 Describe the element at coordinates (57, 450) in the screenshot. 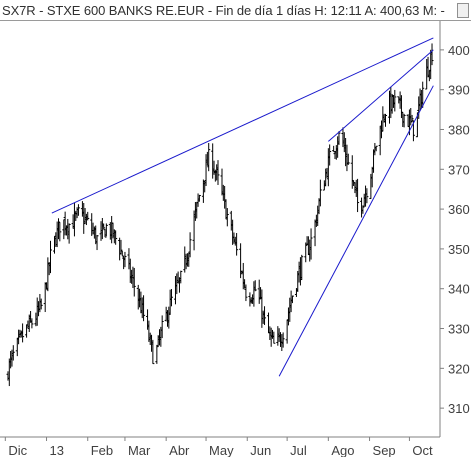

I see `x-tick-label: 13` at that location.